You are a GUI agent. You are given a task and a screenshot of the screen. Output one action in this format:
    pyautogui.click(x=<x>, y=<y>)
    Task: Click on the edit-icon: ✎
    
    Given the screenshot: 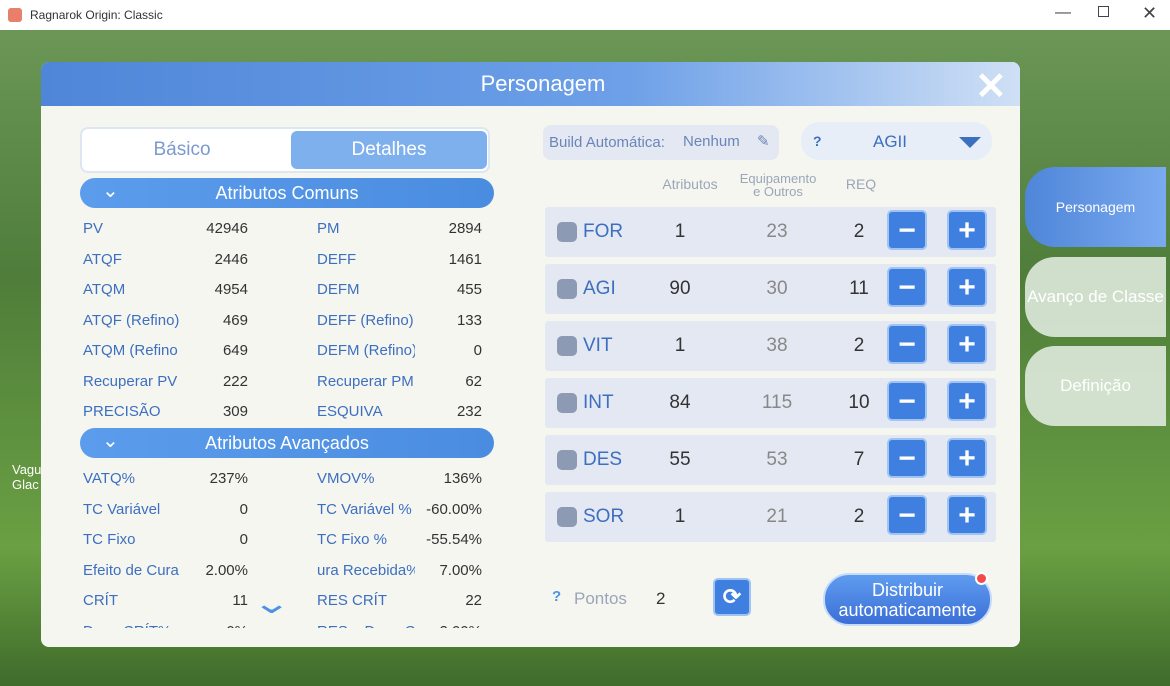 What is the action you would take?
    pyautogui.click(x=763, y=141)
    